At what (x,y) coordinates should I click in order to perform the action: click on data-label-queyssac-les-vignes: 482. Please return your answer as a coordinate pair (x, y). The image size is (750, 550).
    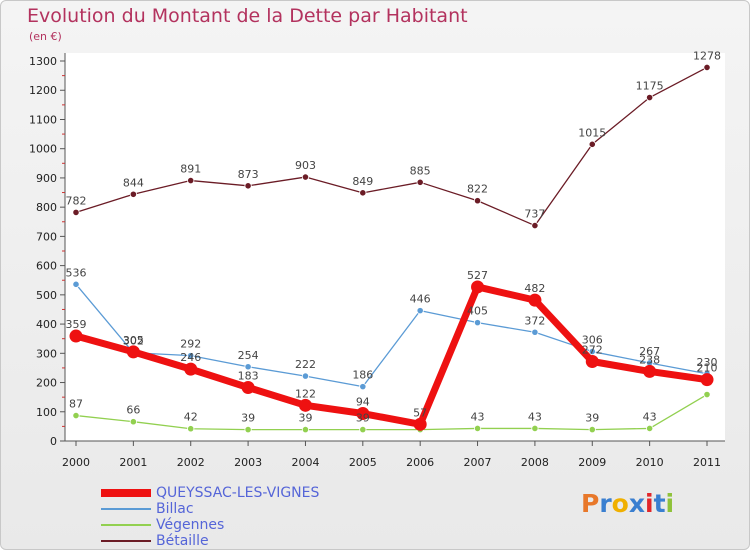
    Looking at the image, I should click on (534, 288).